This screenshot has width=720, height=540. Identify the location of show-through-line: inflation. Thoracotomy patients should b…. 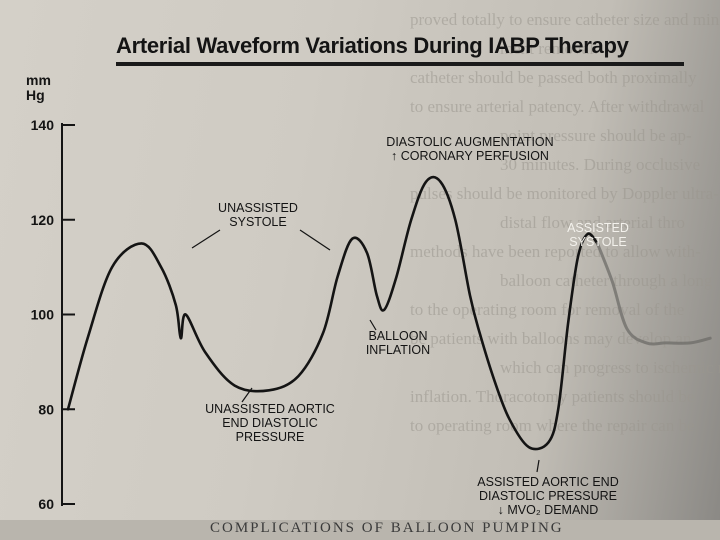
(552, 396).